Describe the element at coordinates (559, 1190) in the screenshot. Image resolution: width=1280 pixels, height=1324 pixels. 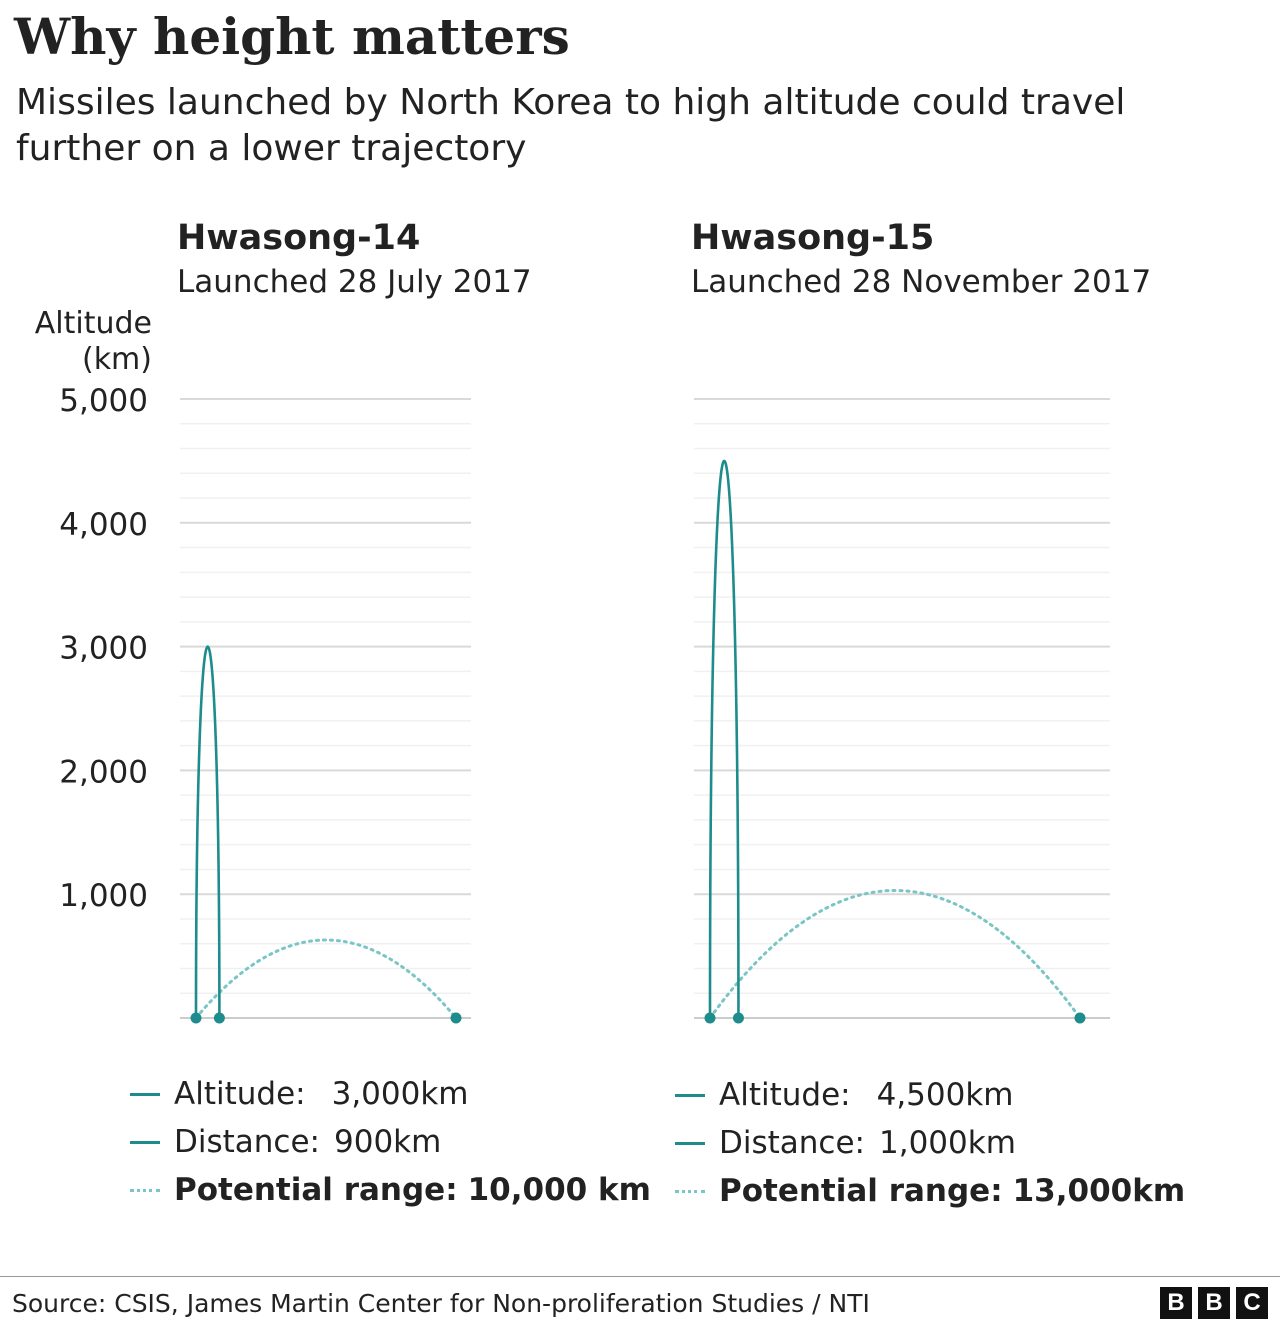
I see `legend-value: 10,000 km` at that location.